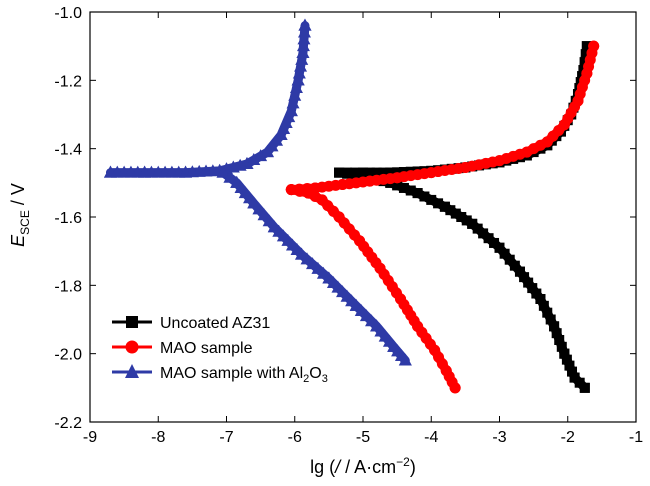 The width and height of the screenshot is (650, 486). I want to click on x-tick-label: -5, so click(363, 437).